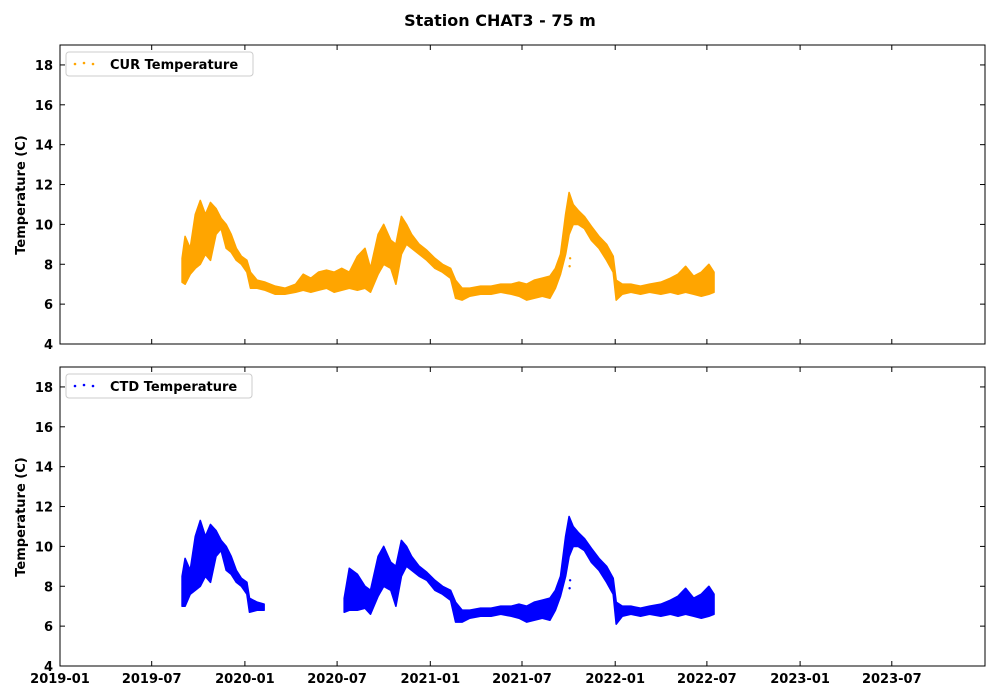 The width and height of the screenshot is (1000, 700). Describe the element at coordinates (892, 679) in the screenshot. I see `x-tick-label: 2023-07` at that location.